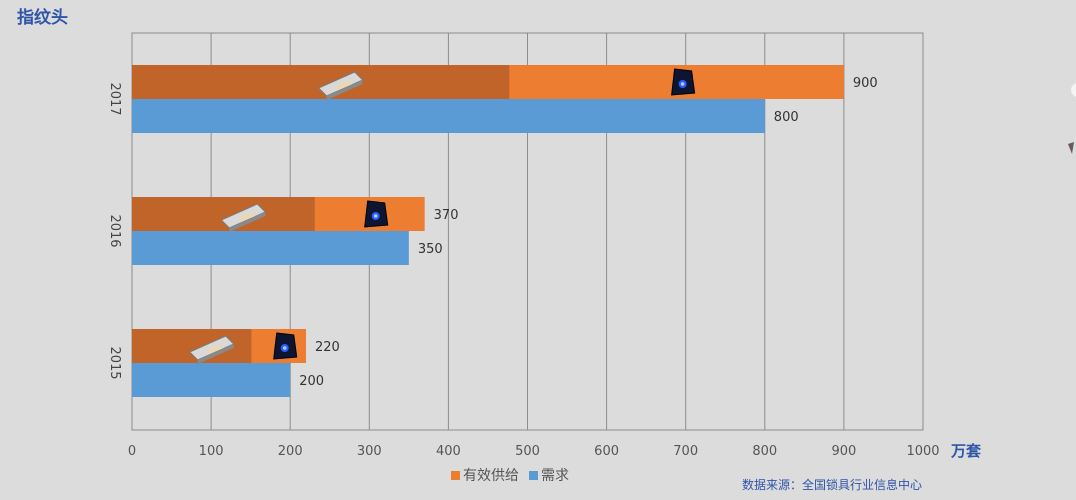 Image resolution: width=1076 pixels, height=500 pixels. What do you see at coordinates (1073, 90) in the screenshot?
I see `edge-decoration-top` at bounding box center [1073, 90].